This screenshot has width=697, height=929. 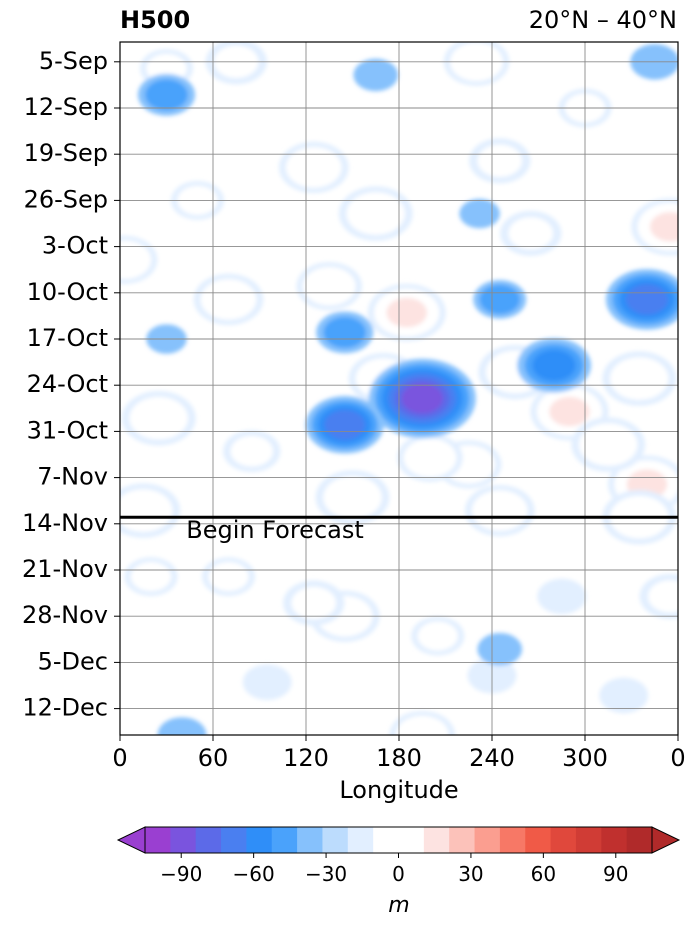 I want to click on x-tick-label: 300, so click(x=585, y=758).